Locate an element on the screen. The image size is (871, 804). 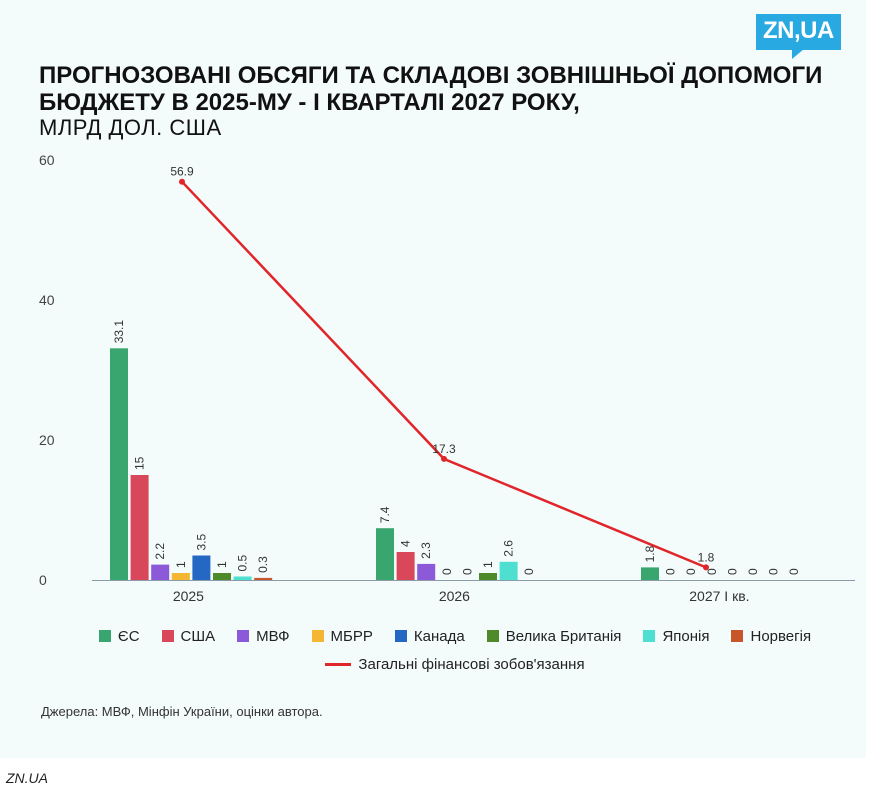
legend-label: МБРР is located at coordinates (351, 636).